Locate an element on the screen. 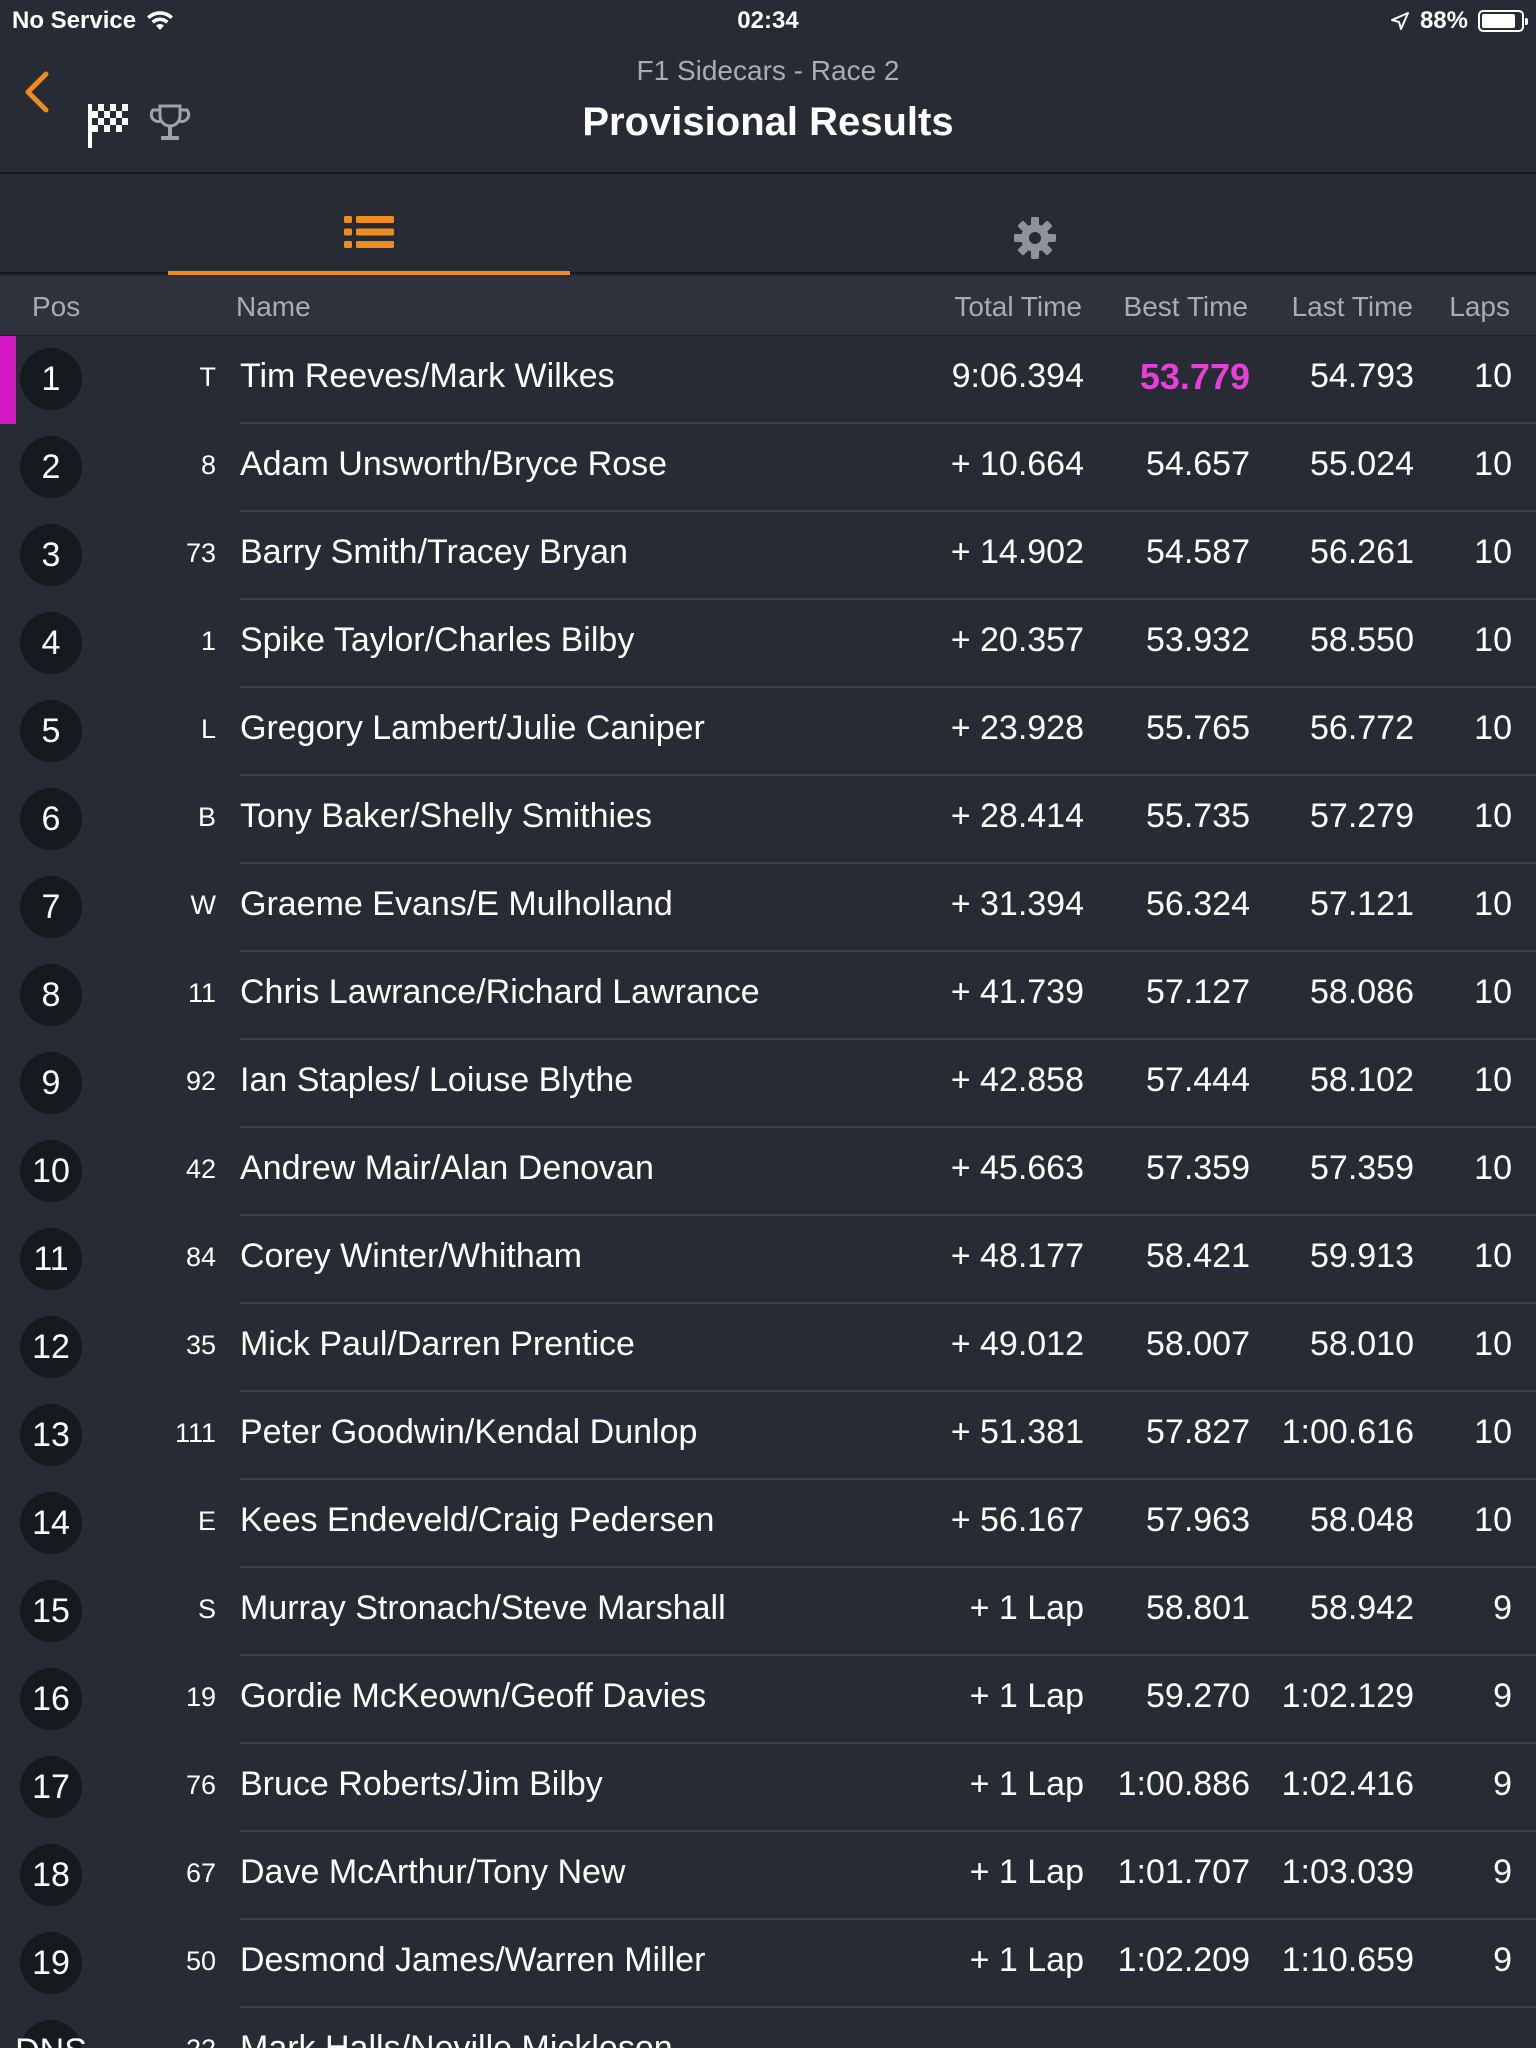 The image size is (1536, 2048). sidecar-number: 22 is located at coordinates (201, 2041).